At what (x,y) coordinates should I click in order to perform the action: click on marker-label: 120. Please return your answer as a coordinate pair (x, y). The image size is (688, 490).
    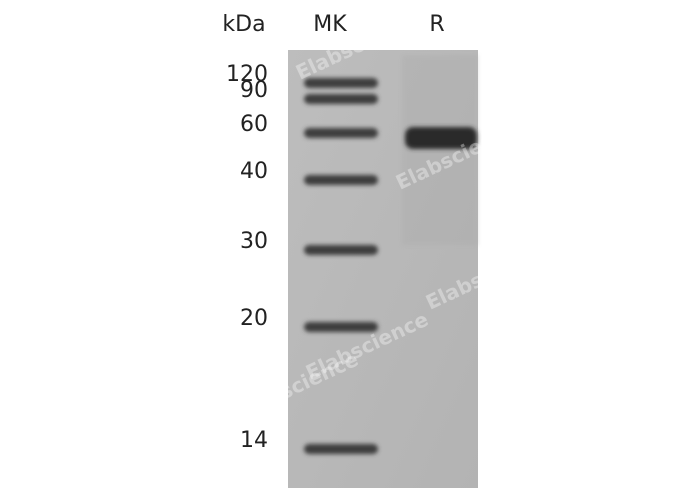
    Looking at the image, I should click on (247, 74).